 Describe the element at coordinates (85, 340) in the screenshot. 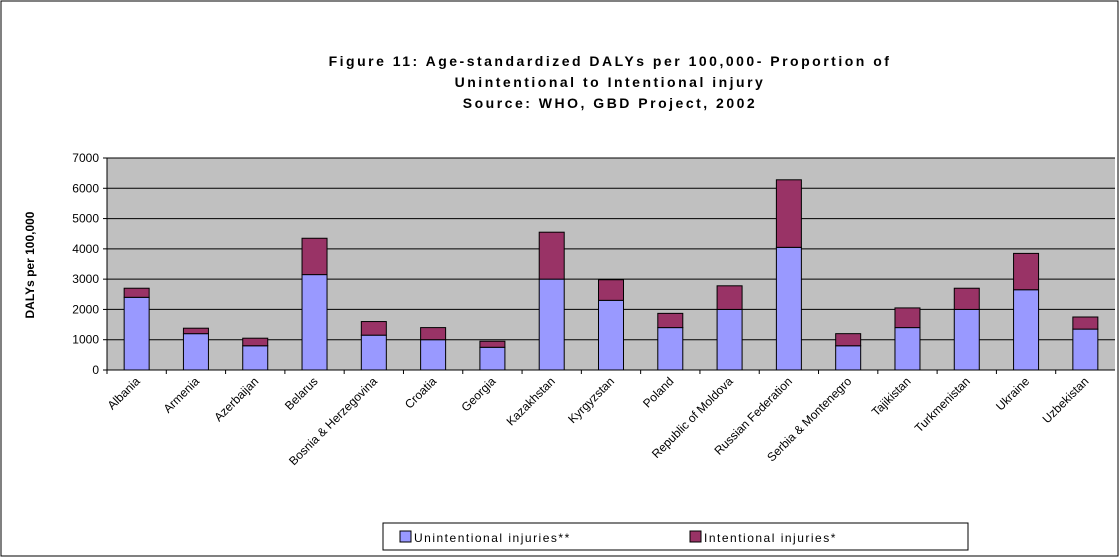

I see `y-tick-label: 1000` at that location.